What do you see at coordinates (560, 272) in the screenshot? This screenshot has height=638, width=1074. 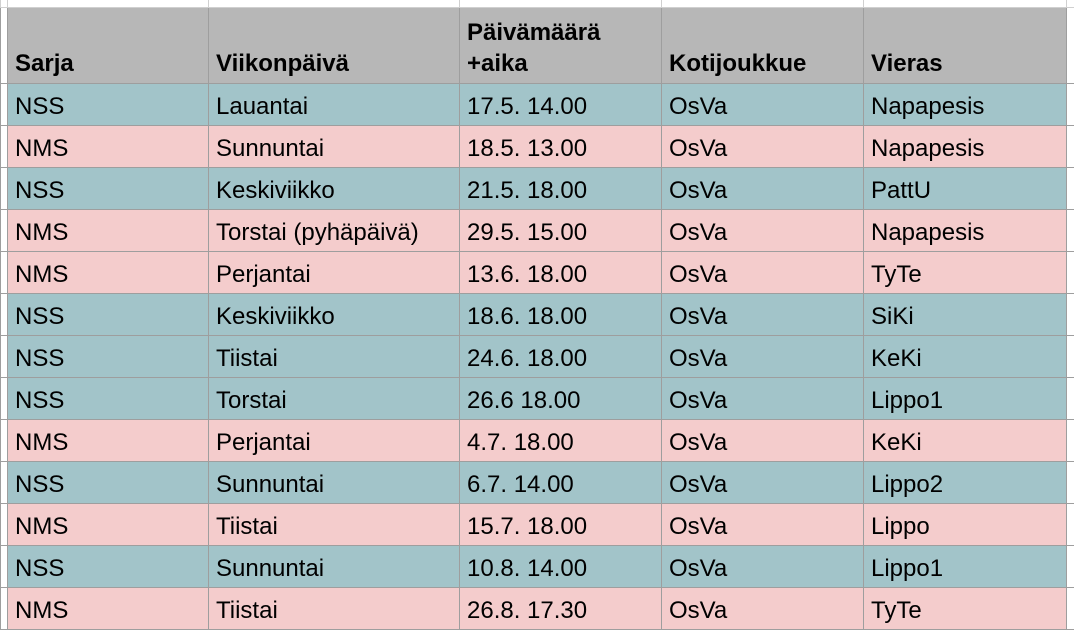 I see `cell: 13.6. 18.00` at bounding box center [560, 272].